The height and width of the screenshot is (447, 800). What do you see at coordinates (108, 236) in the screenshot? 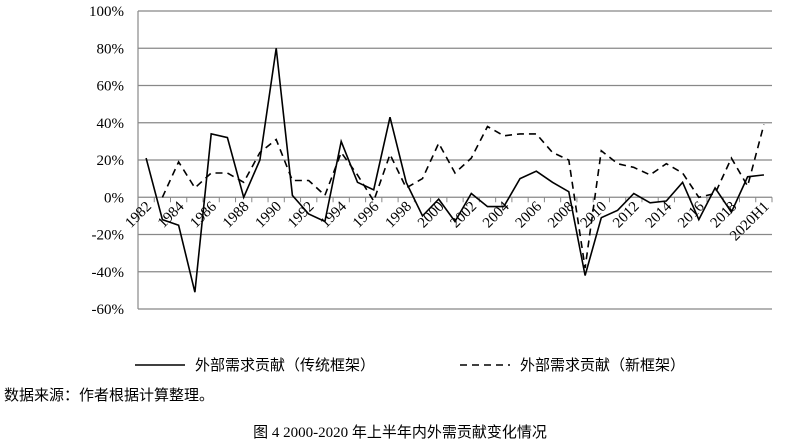
I see `y-tick-label: -20%` at bounding box center [108, 236].